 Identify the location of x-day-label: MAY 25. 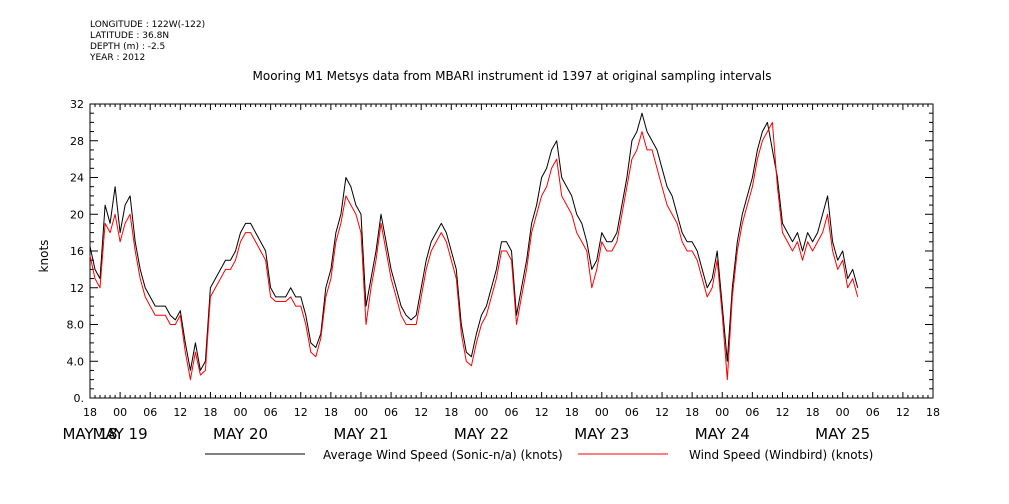
(842, 434).